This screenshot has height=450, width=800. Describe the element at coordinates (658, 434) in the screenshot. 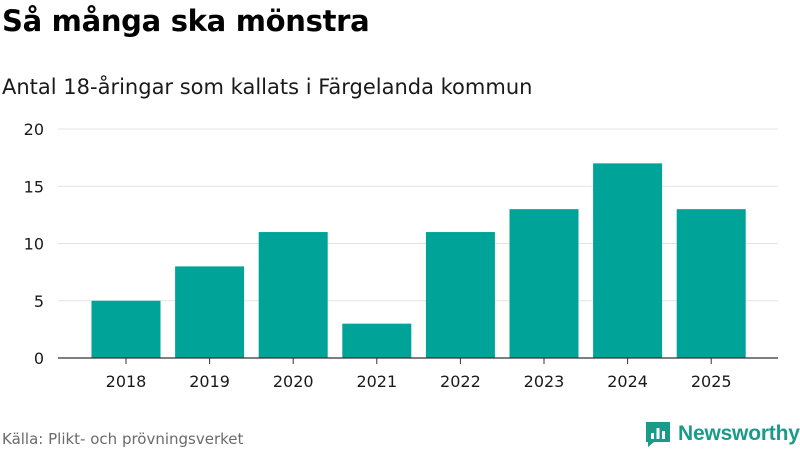

I see `newsworthy-logo-icon` at that location.